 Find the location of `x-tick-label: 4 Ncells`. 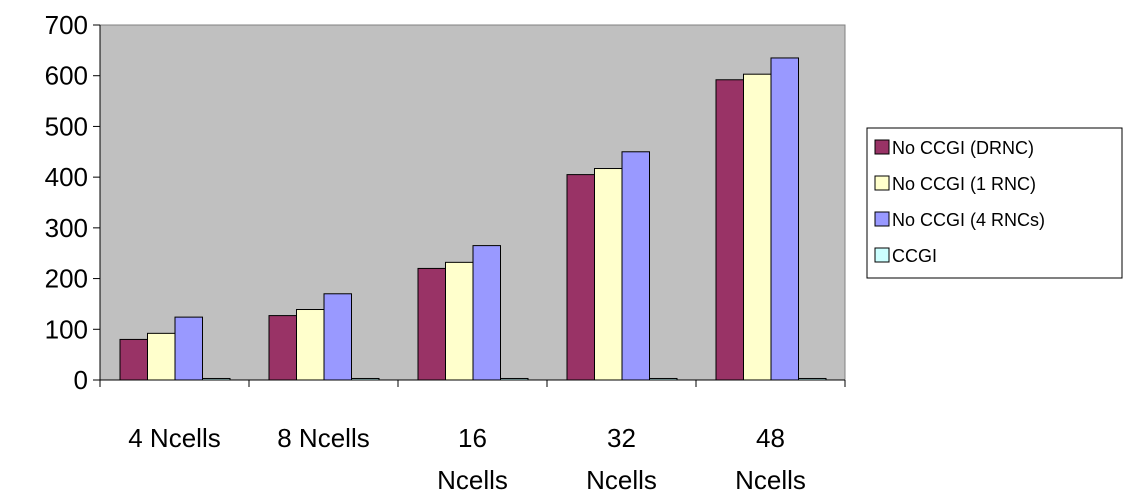

x-tick-label: 4 Ncells is located at coordinates (174, 438).